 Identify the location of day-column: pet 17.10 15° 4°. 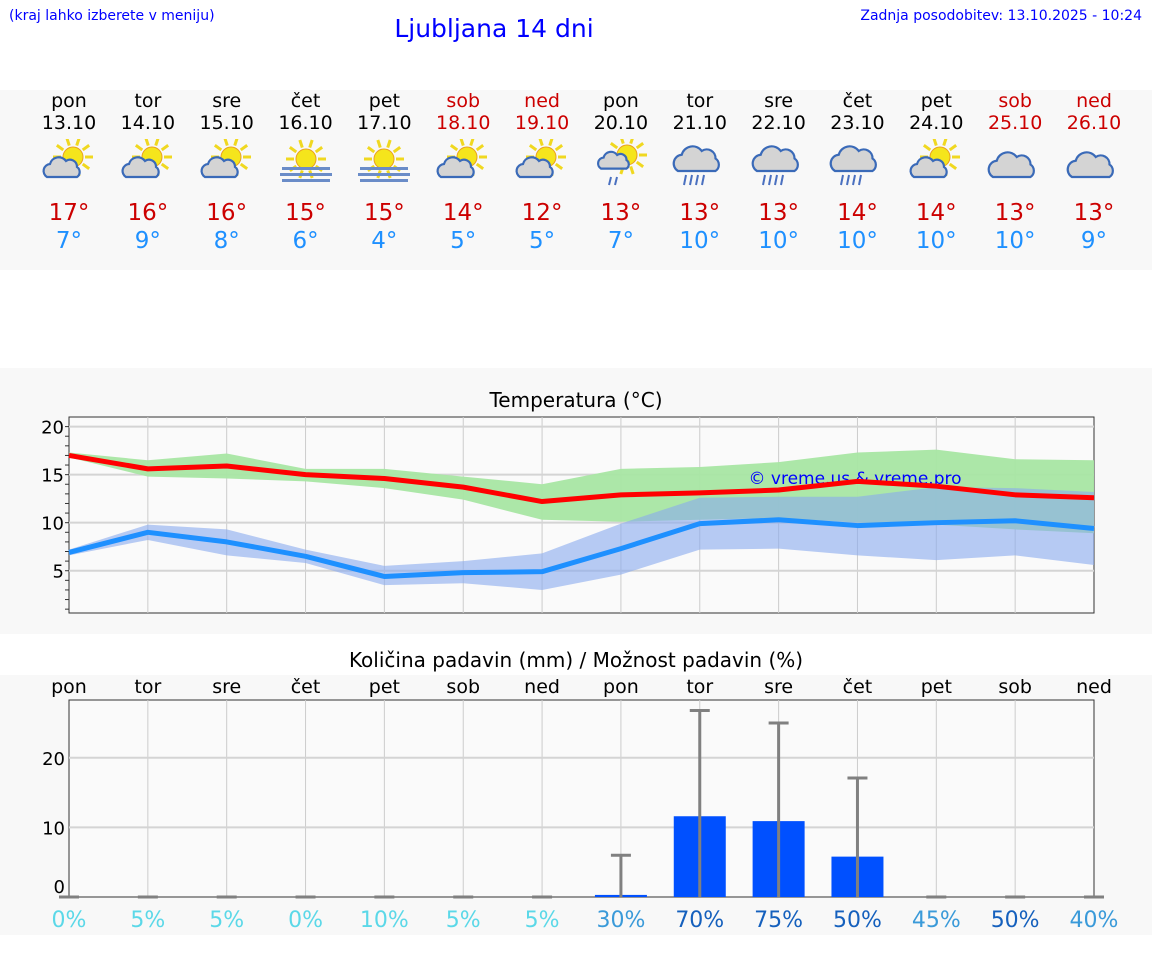
(384, 172).